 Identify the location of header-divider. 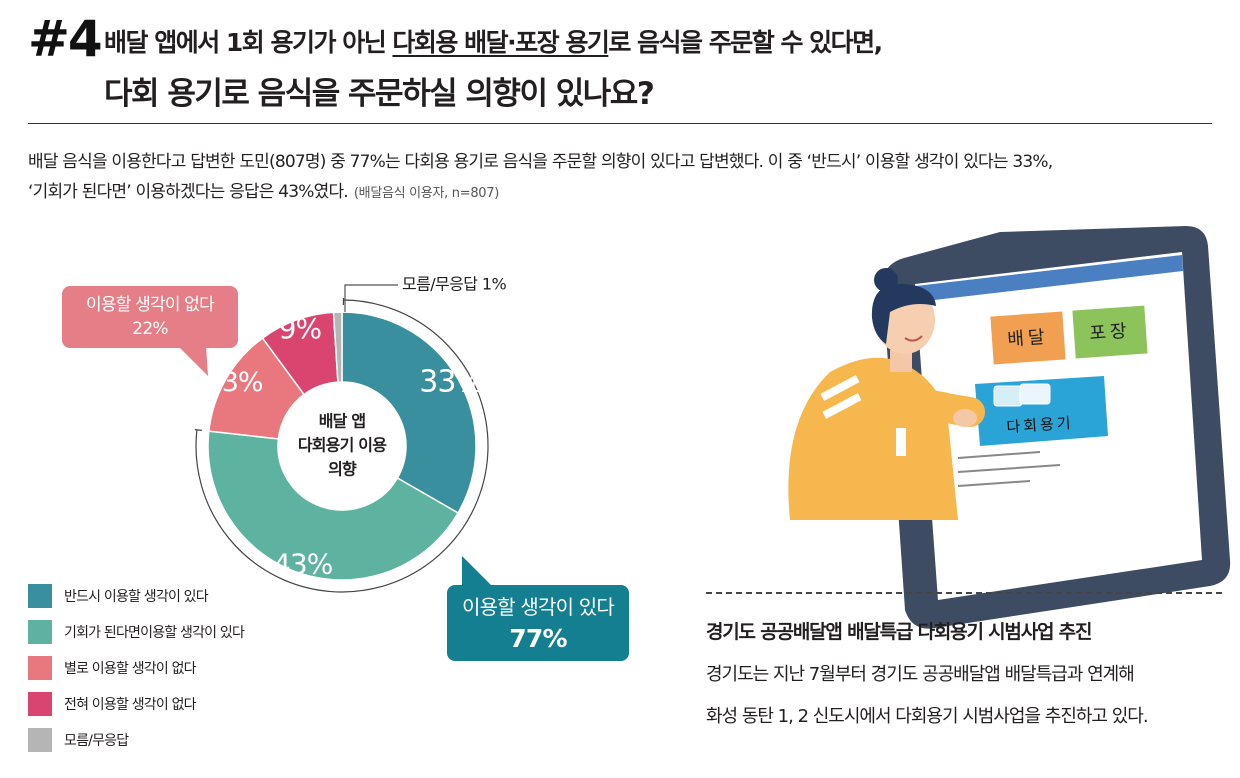
(620, 123).